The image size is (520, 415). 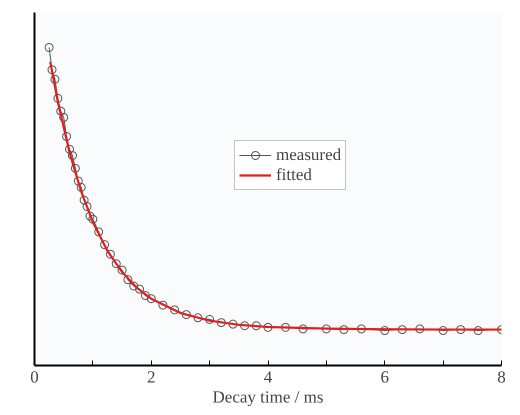 I want to click on legend-label: measured, so click(x=309, y=155).